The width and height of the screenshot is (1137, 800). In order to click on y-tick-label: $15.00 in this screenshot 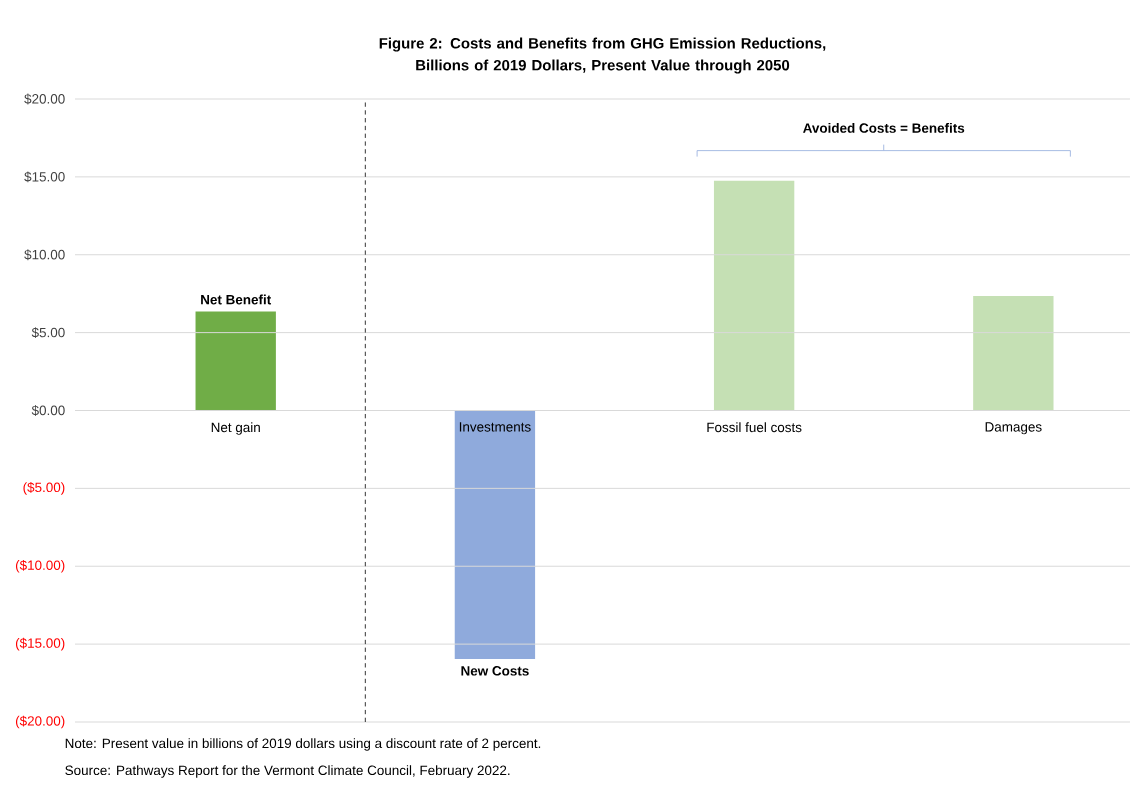, I will do `click(44, 177)`.